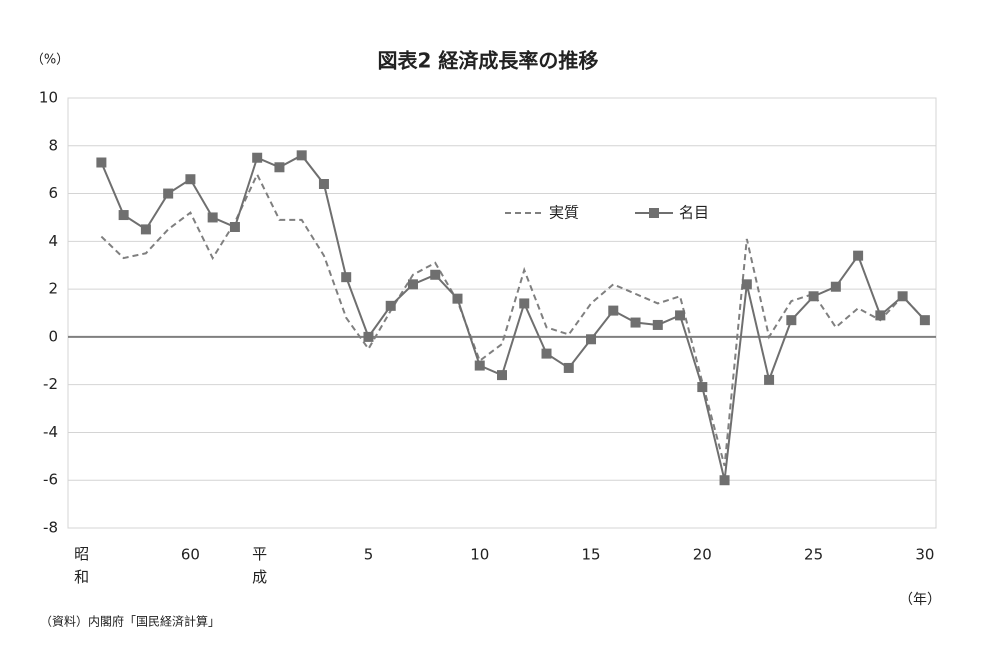 Image resolution: width=991 pixels, height=662 pixels. I want to click on x-tick-label: 平成, so click(259, 569).